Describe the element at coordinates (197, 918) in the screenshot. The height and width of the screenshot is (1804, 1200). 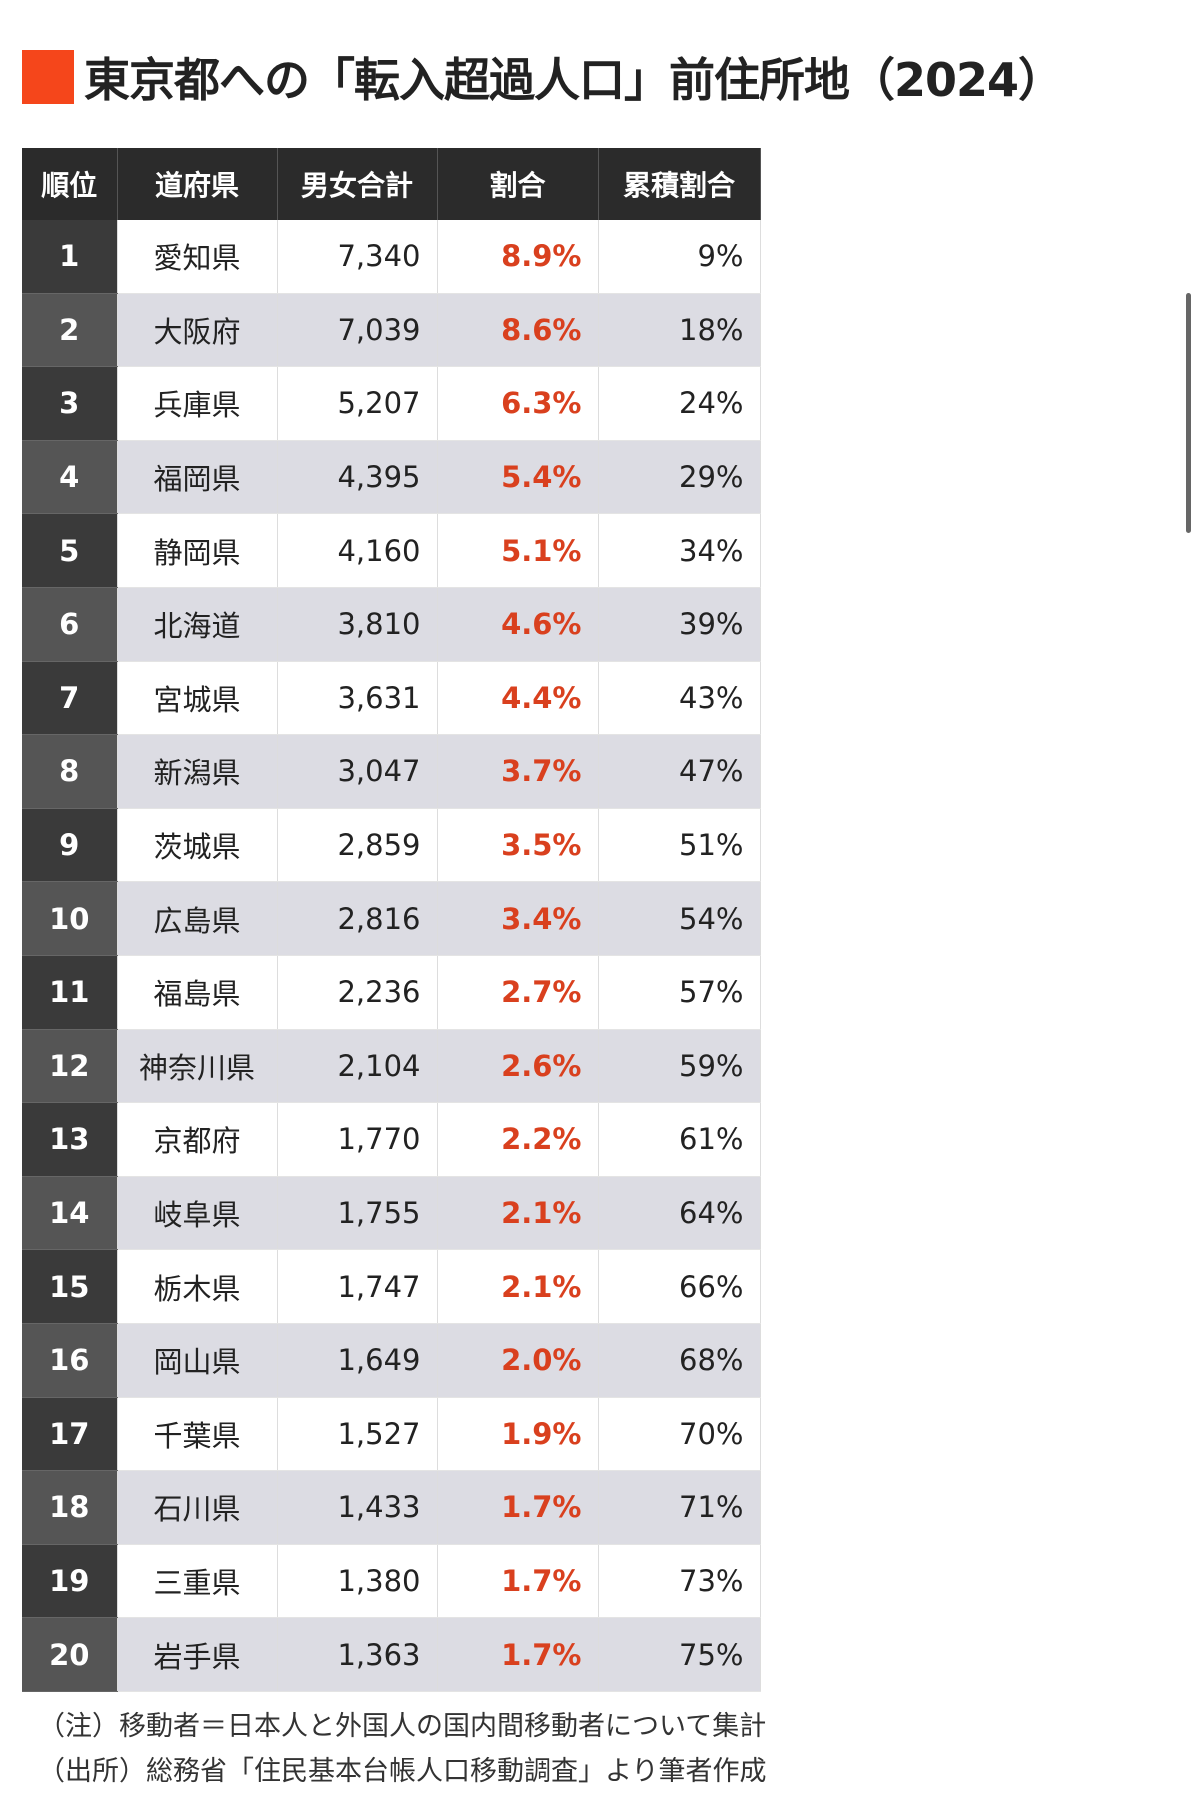
I see `cell-prefecture: 広島県` at that location.